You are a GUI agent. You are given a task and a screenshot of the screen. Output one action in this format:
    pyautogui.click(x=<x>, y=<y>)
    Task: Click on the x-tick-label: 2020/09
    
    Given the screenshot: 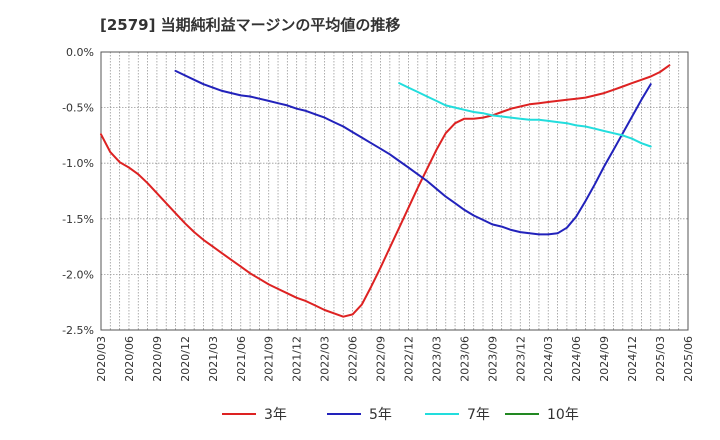 What is the action you would take?
    pyautogui.click(x=157, y=359)
    